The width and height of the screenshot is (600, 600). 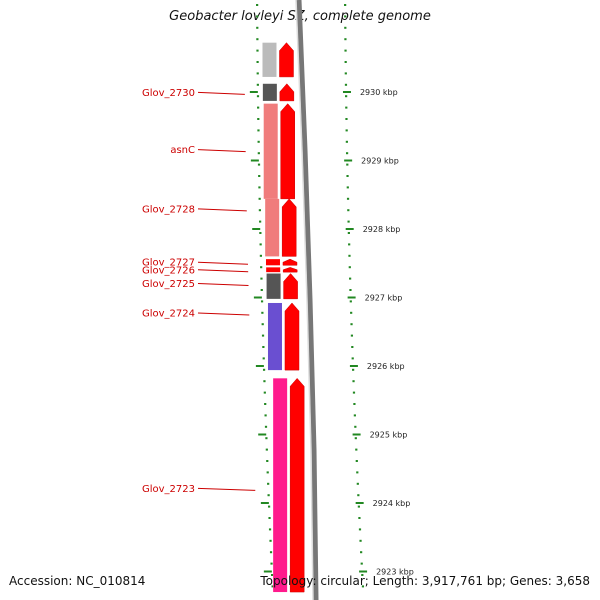 What do you see at coordinates (270, 151) in the screenshot?
I see `gene-bar-asnC` at bounding box center [270, 151].